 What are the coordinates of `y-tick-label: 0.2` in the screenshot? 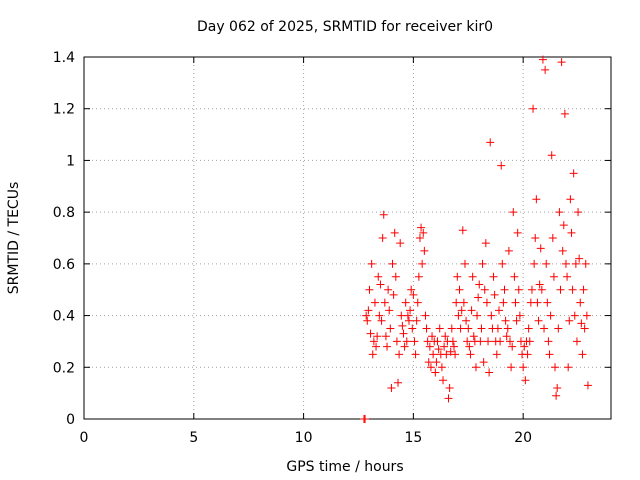 It's located at (64, 368).